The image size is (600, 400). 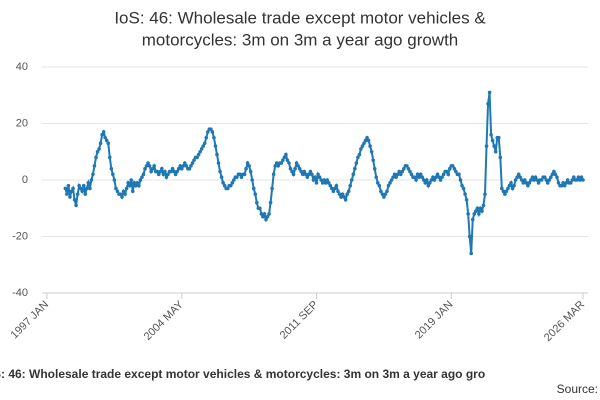 I want to click on x-tick-label: 2004 MAY, so click(x=164, y=320).